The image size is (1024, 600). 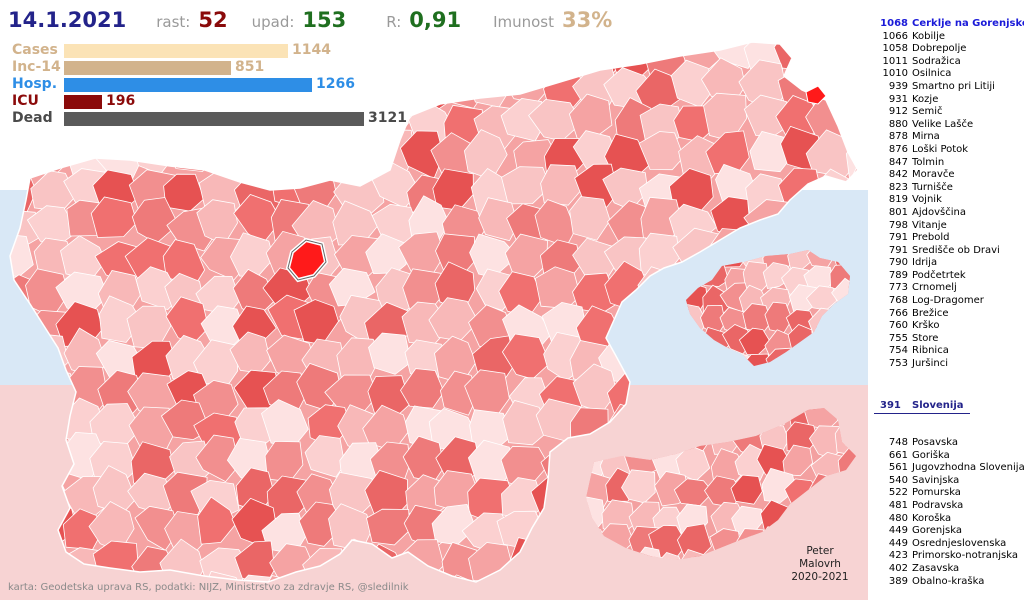 What do you see at coordinates (947, 213) in the screenshot?
I see `list-item: 801 Ajdovščina` at bounding box center [947, 213].